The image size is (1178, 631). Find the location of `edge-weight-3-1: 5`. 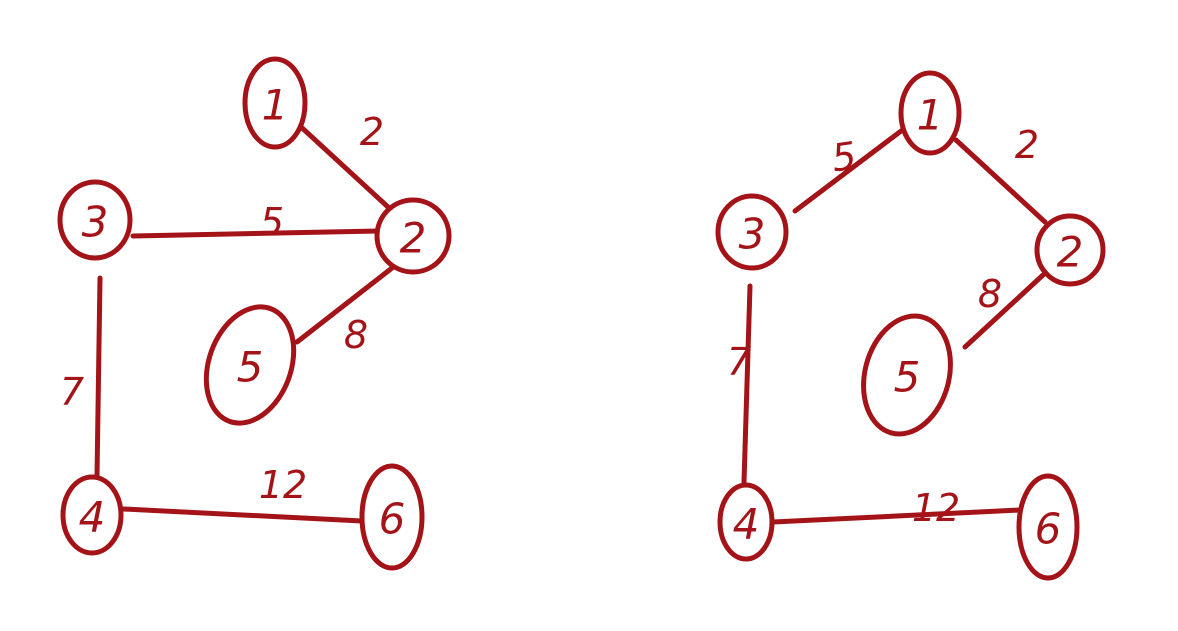

edge-weight-3-1: 5 is located at coordinates (844, 157).